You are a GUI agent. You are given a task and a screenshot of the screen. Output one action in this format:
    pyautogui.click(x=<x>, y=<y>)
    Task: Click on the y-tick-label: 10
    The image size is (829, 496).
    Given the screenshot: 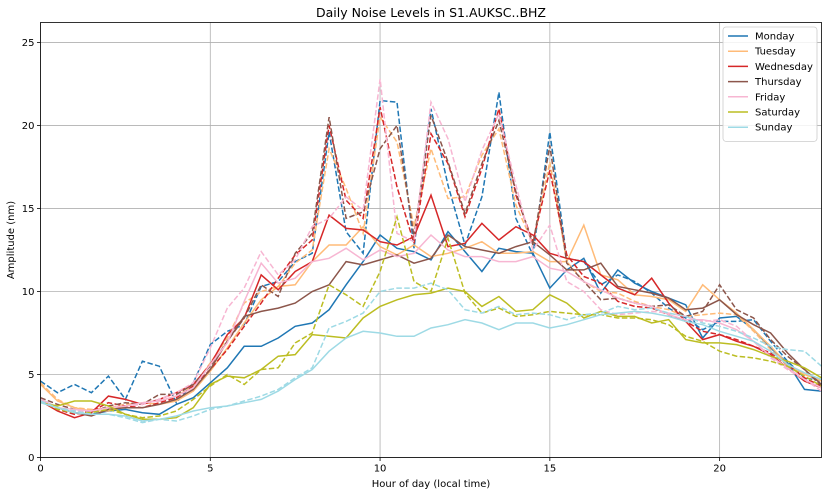 What is the action you would take?
    pyautogui.click(x=28, y=292)
    